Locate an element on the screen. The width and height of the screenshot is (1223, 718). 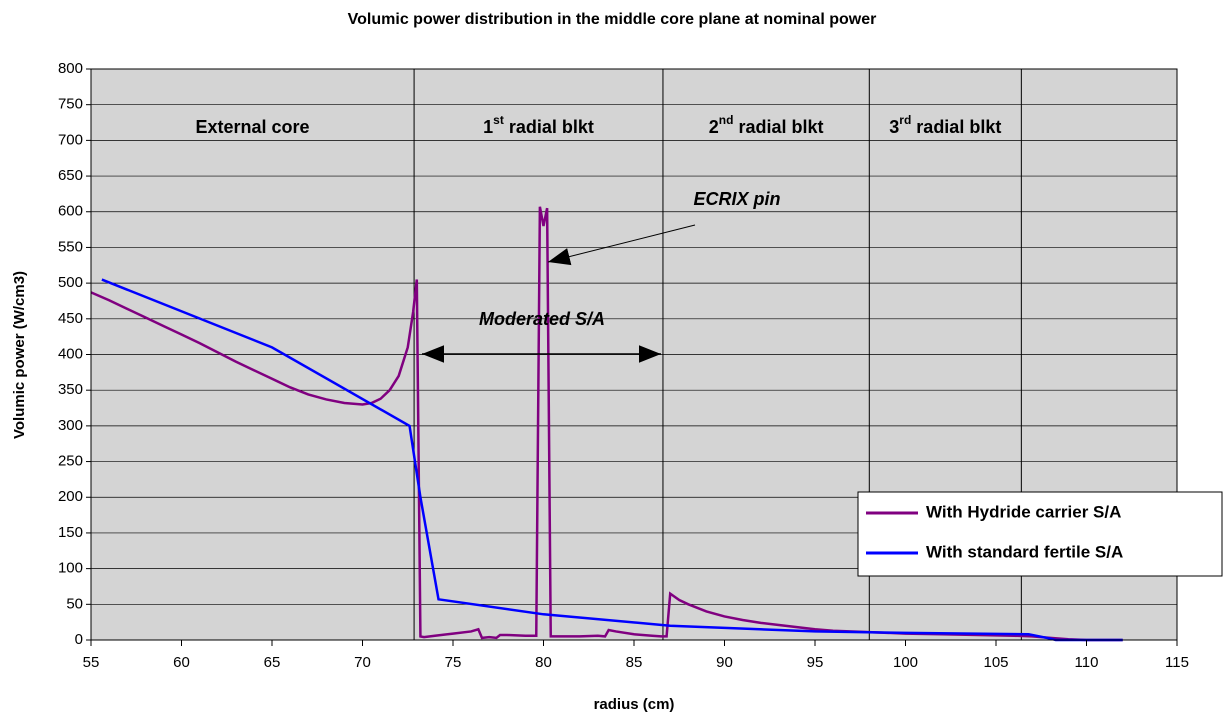
x-tick-label: 110 is located at coordinates (1087, 662).